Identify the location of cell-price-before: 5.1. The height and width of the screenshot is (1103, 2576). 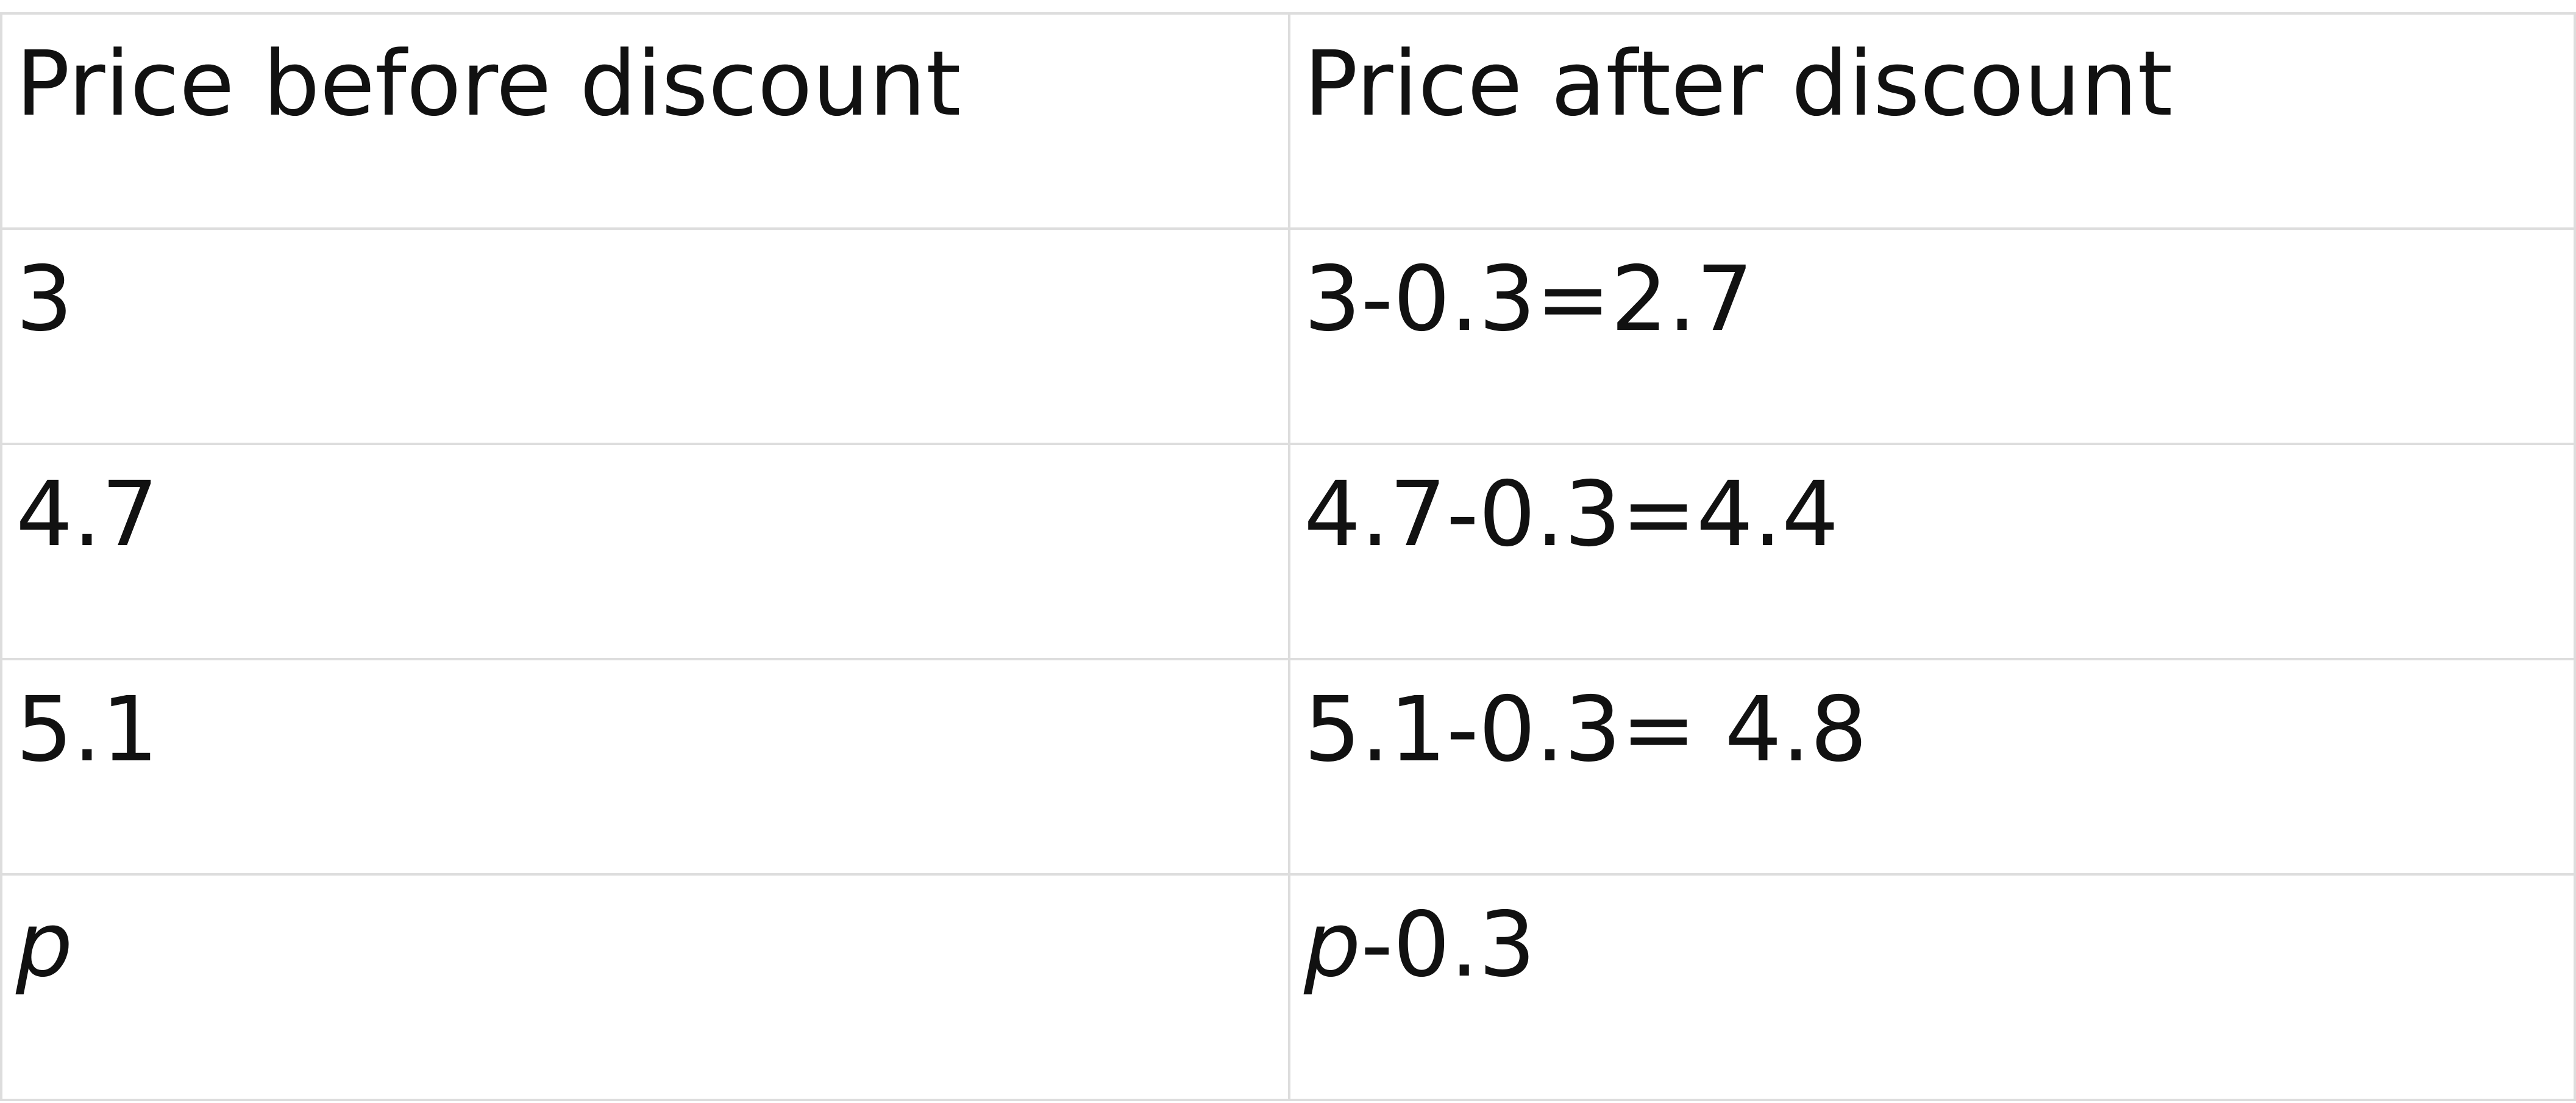
(645, 767).